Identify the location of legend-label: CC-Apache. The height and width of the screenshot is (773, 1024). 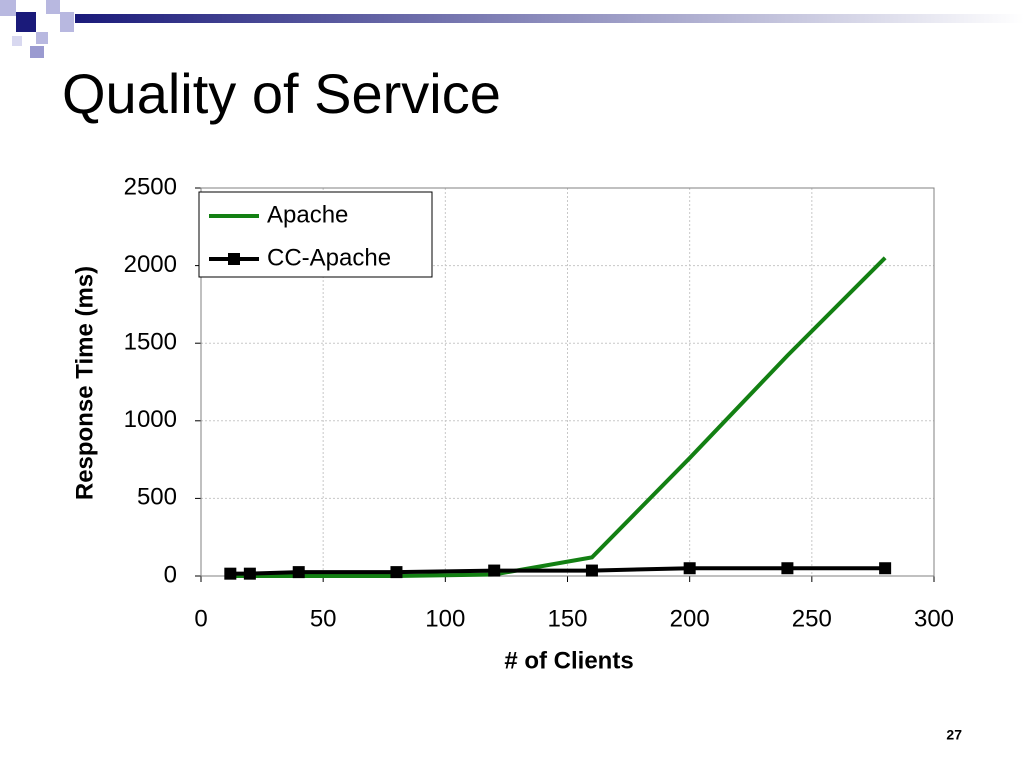
(329, 257).